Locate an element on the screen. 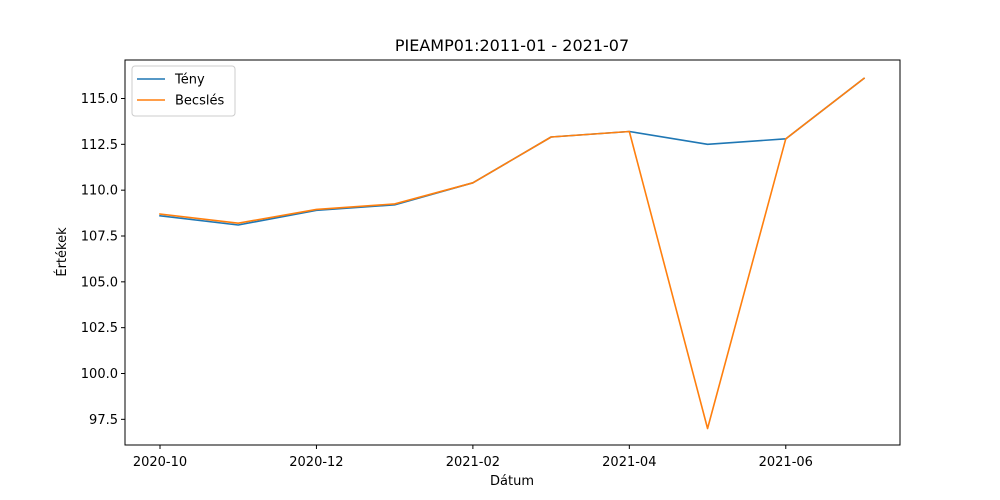 The height and width of the screenshot is (500, 1000). legend-label-2: Becslés is located at coordinates (199, 101).